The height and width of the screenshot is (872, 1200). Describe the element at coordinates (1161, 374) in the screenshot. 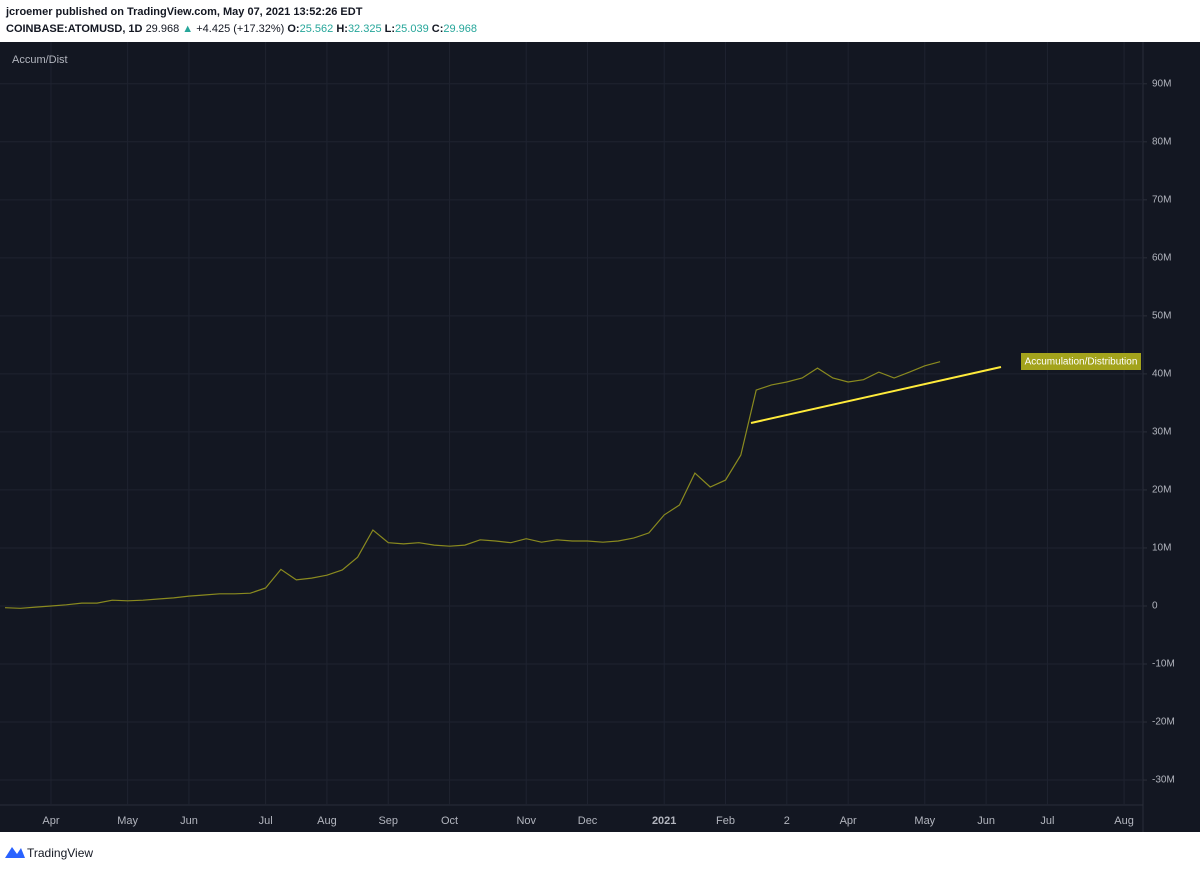

I see `y-tick-label: 40M` at that location.